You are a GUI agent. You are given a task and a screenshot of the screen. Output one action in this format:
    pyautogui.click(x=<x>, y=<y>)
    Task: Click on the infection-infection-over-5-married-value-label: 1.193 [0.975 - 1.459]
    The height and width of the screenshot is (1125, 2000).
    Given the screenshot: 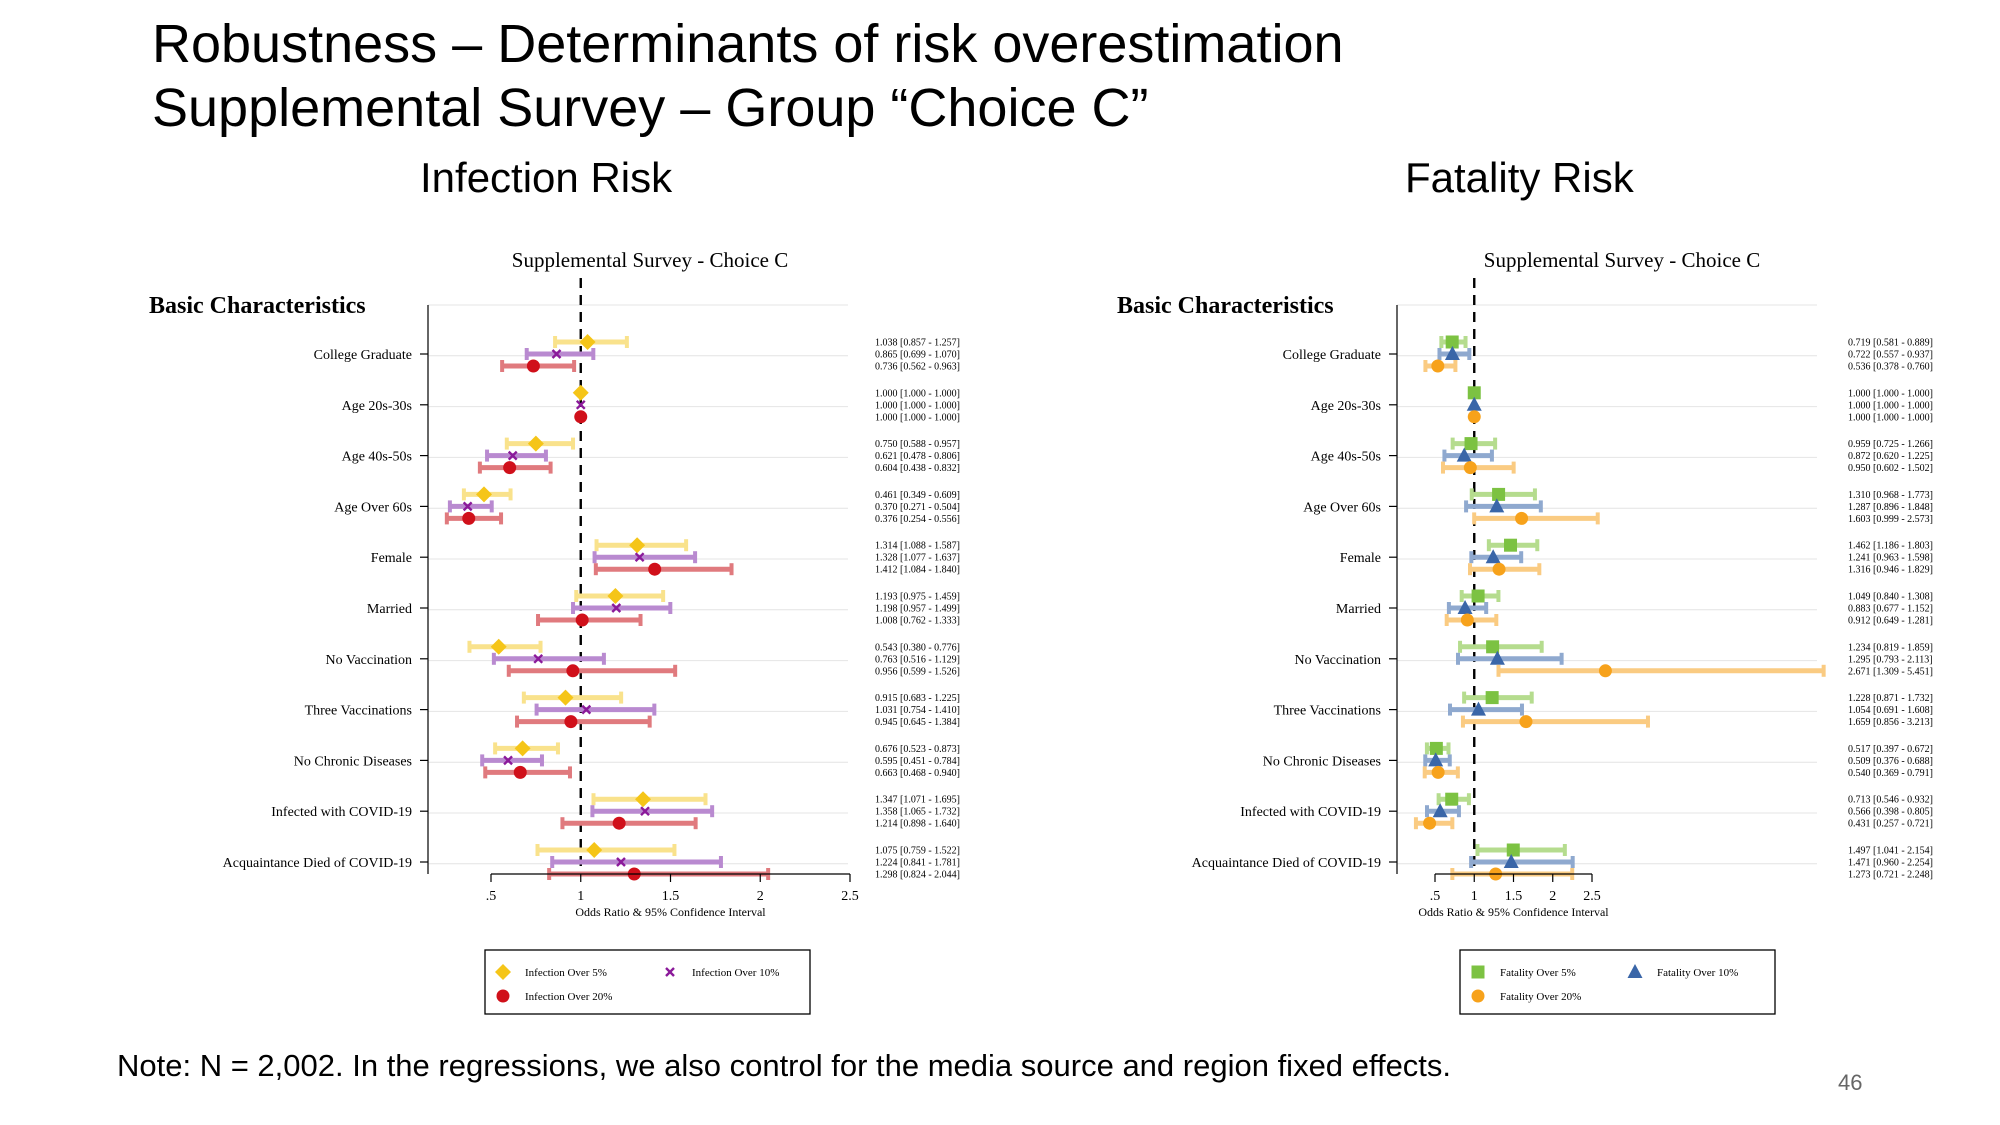 What is the action you would take?
    pyautogui.click(x=917, y=597)
    